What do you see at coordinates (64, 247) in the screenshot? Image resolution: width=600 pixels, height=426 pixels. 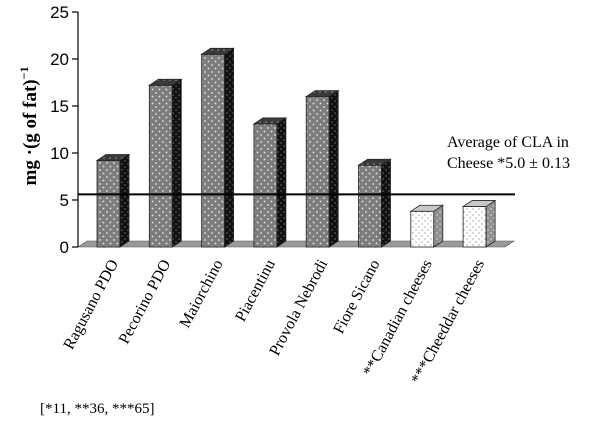 I see `y-tick-label: 0` at bounding box center [64, 247].